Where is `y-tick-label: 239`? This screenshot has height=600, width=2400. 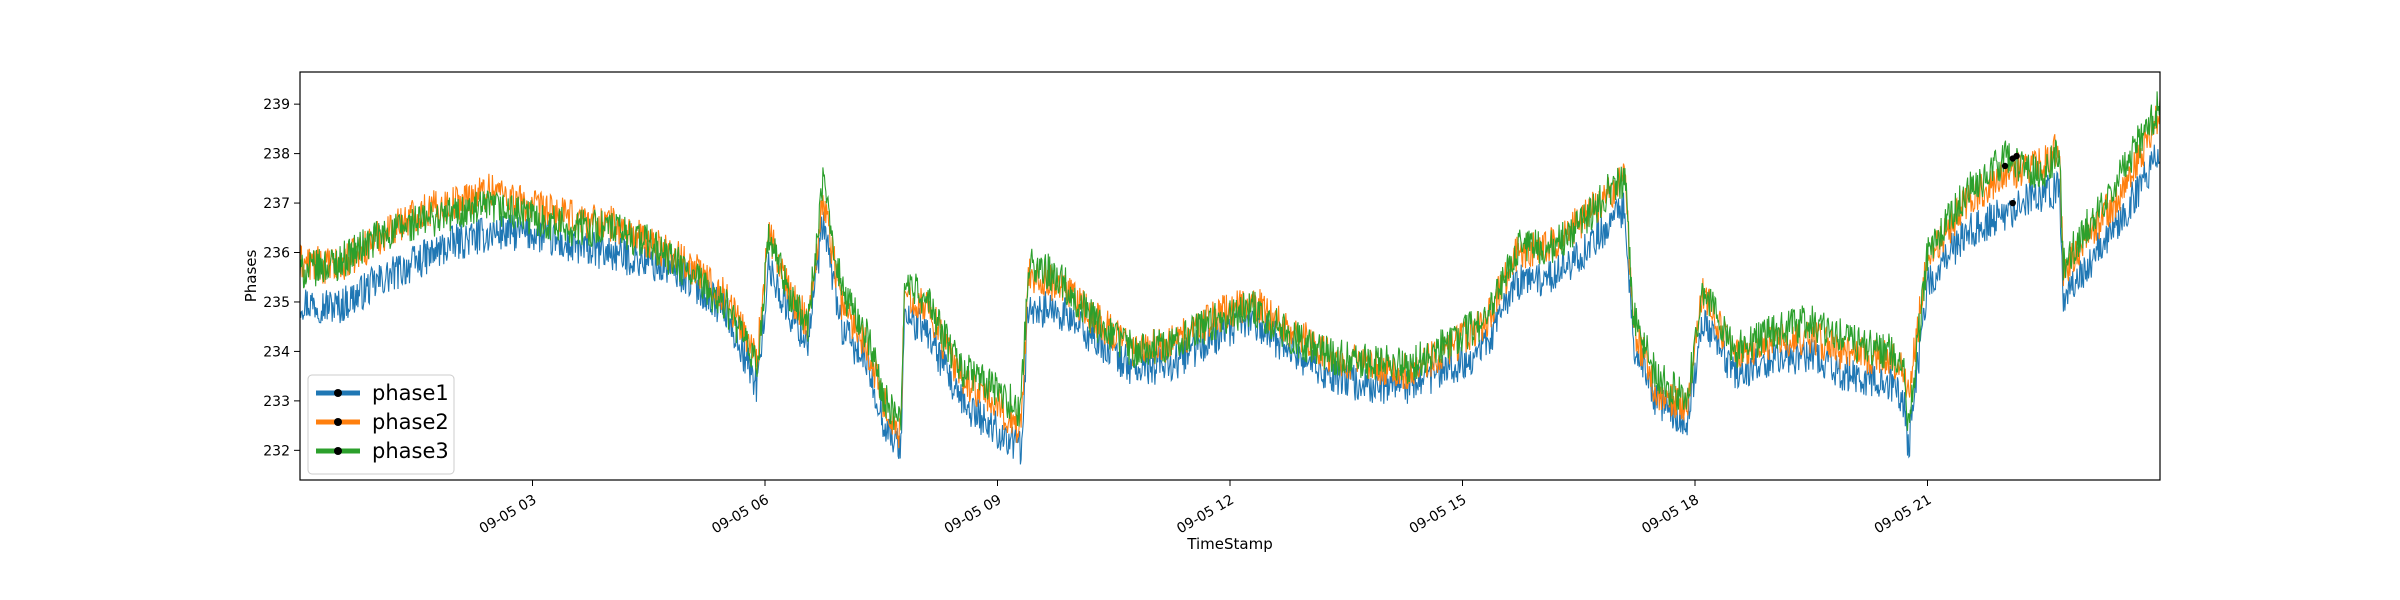
y-tick-label: 239 is located at coordinates (276, 105).